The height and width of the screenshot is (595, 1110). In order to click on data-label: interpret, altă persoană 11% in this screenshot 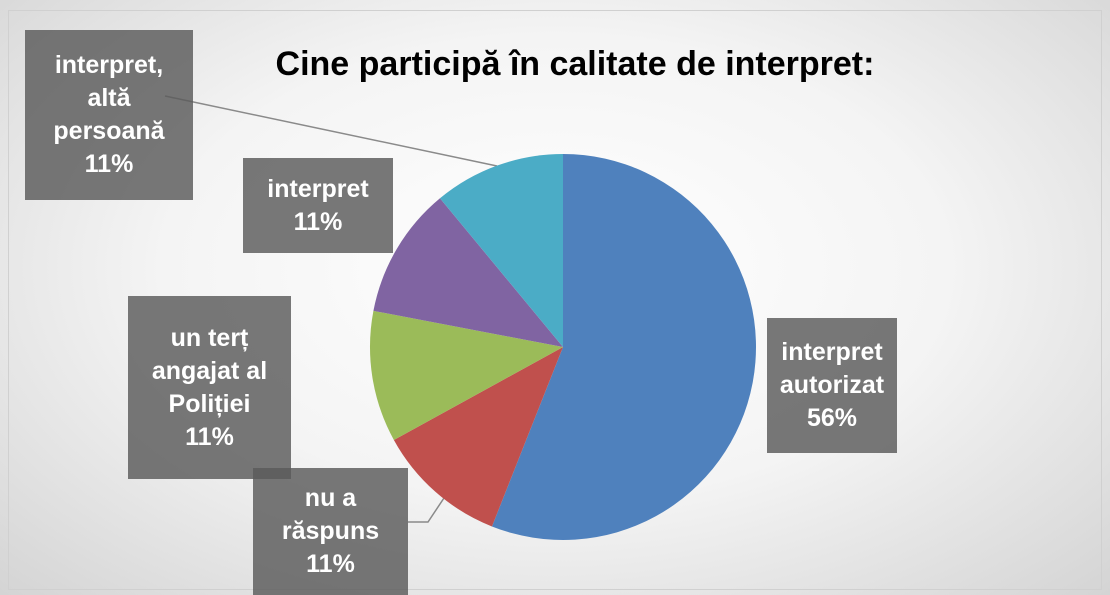, I will do `click(109, 115)`.